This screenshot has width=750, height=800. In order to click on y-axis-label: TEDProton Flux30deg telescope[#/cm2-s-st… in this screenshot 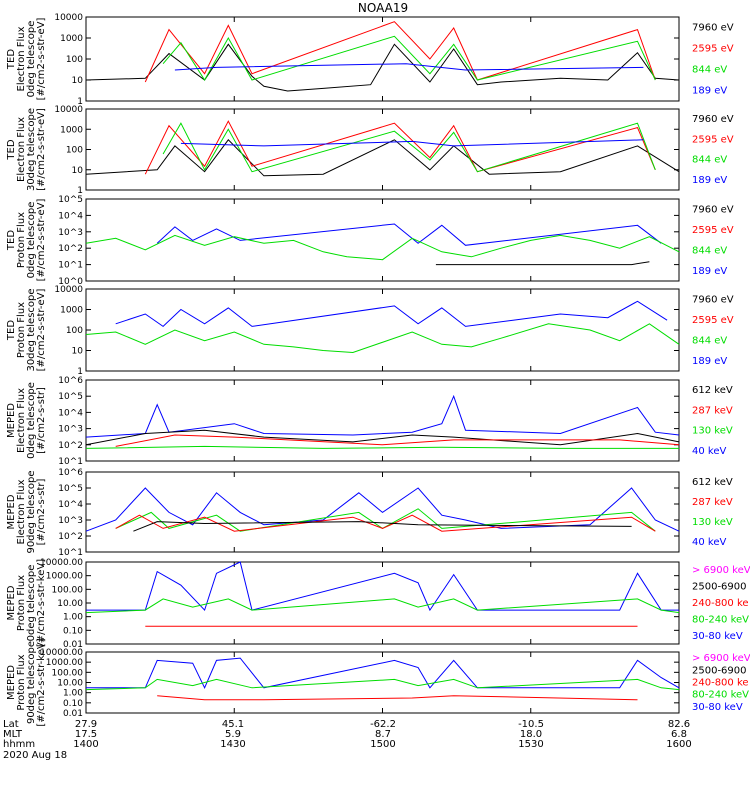, I will do `click(26, 329)`.